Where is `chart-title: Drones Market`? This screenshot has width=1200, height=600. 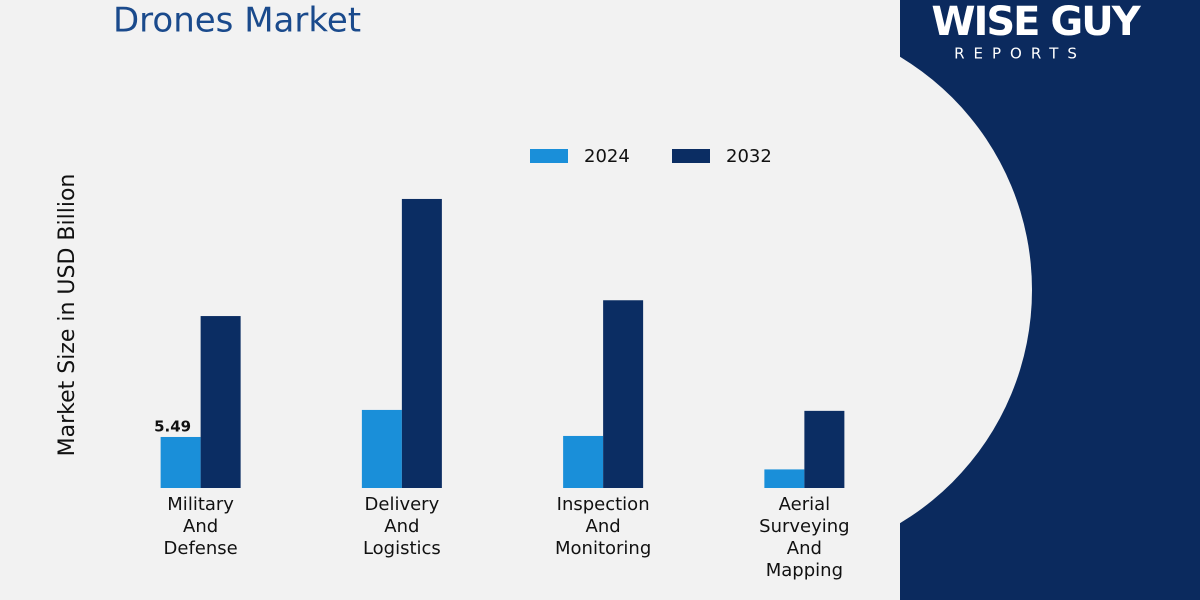
chart-title: Drones Market is located at coordinates (237, 21).